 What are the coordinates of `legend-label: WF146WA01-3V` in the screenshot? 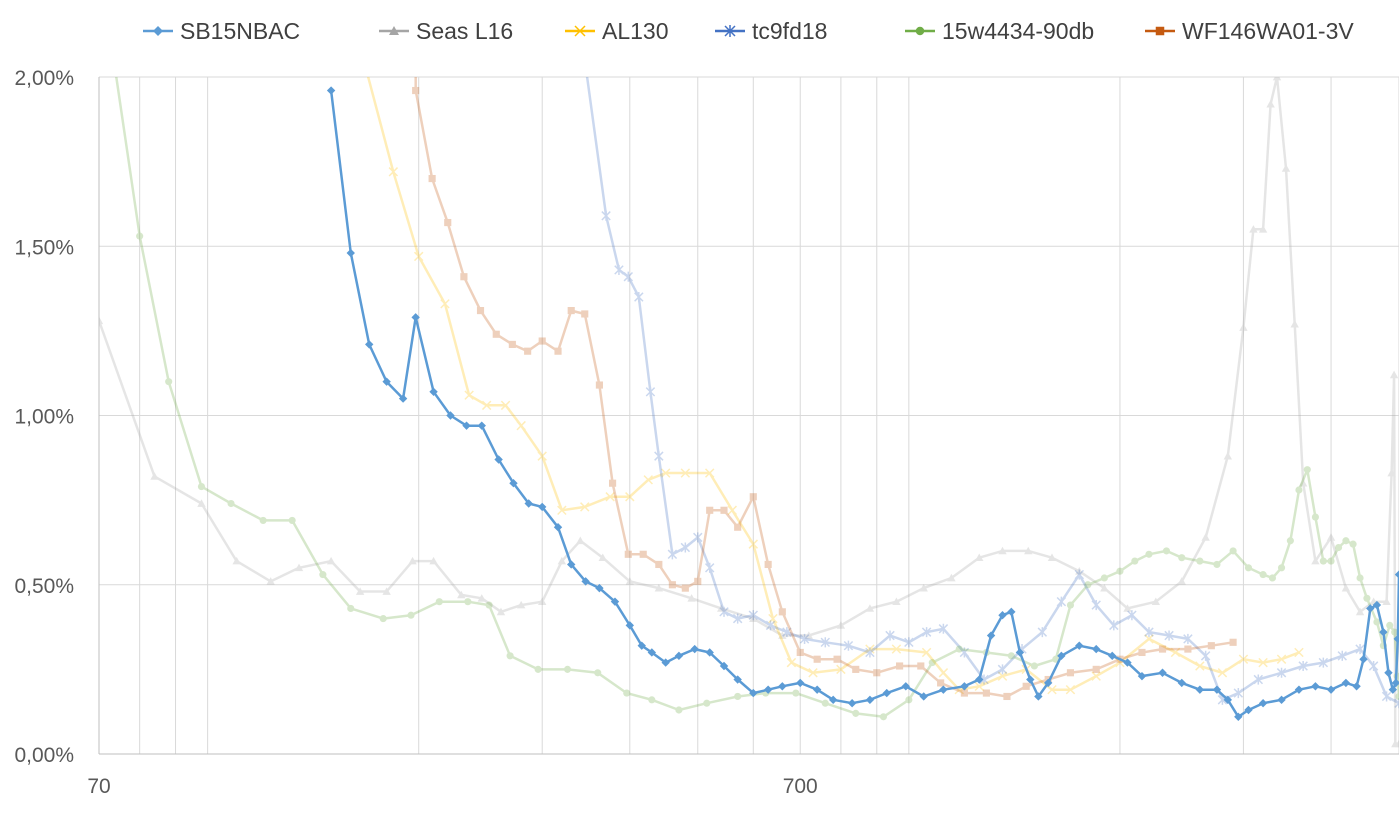 It's located at (1268, 31).